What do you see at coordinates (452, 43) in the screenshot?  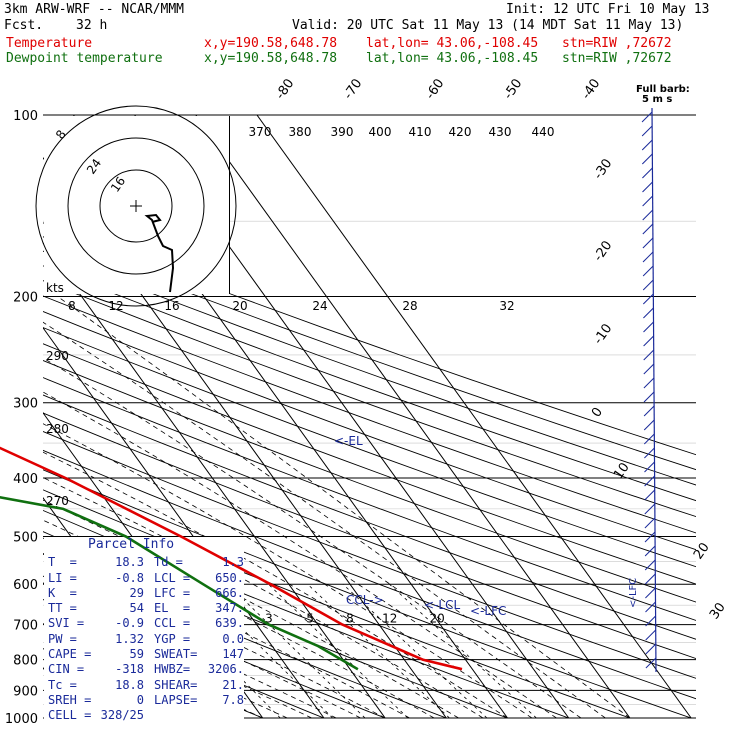 I see `temperature-latlon: lat,lon= 43.06,-108.45` at bounding box center [452, 43].